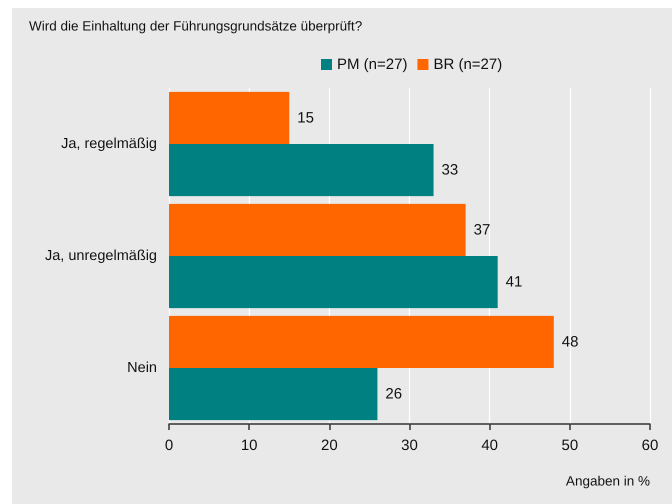  I want to click on x-tick-label: 0, so click(169, 445).